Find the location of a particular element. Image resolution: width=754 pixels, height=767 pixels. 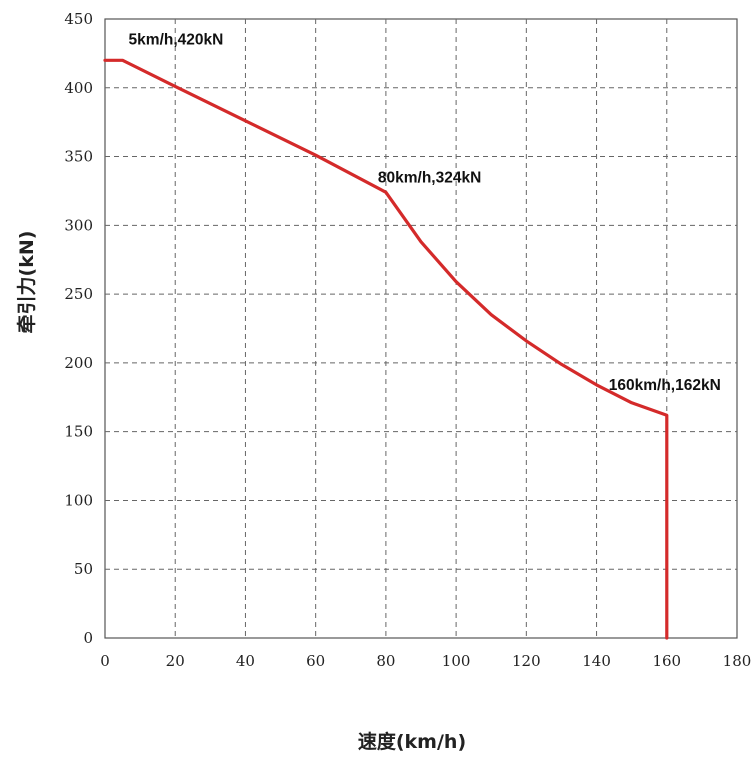

x-tick-label: 140 is located at coordinates (596, 661).